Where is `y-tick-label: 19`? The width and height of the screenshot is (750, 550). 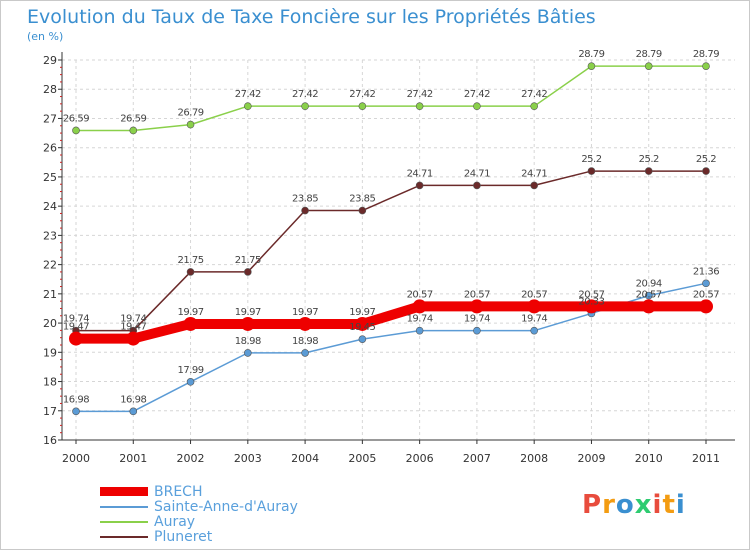 y-tick-label: 19 is located at coordinates (50, 352).